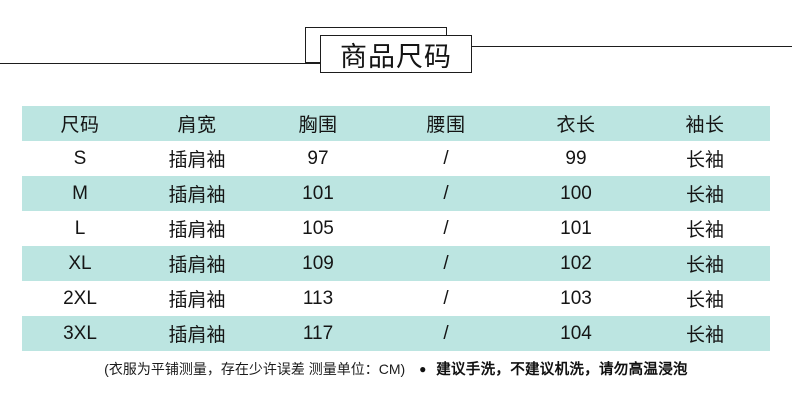 Image resolution: width=792 pixels, height=407 pixels. I want to click on cell-bust: 97, so click(318, 158).